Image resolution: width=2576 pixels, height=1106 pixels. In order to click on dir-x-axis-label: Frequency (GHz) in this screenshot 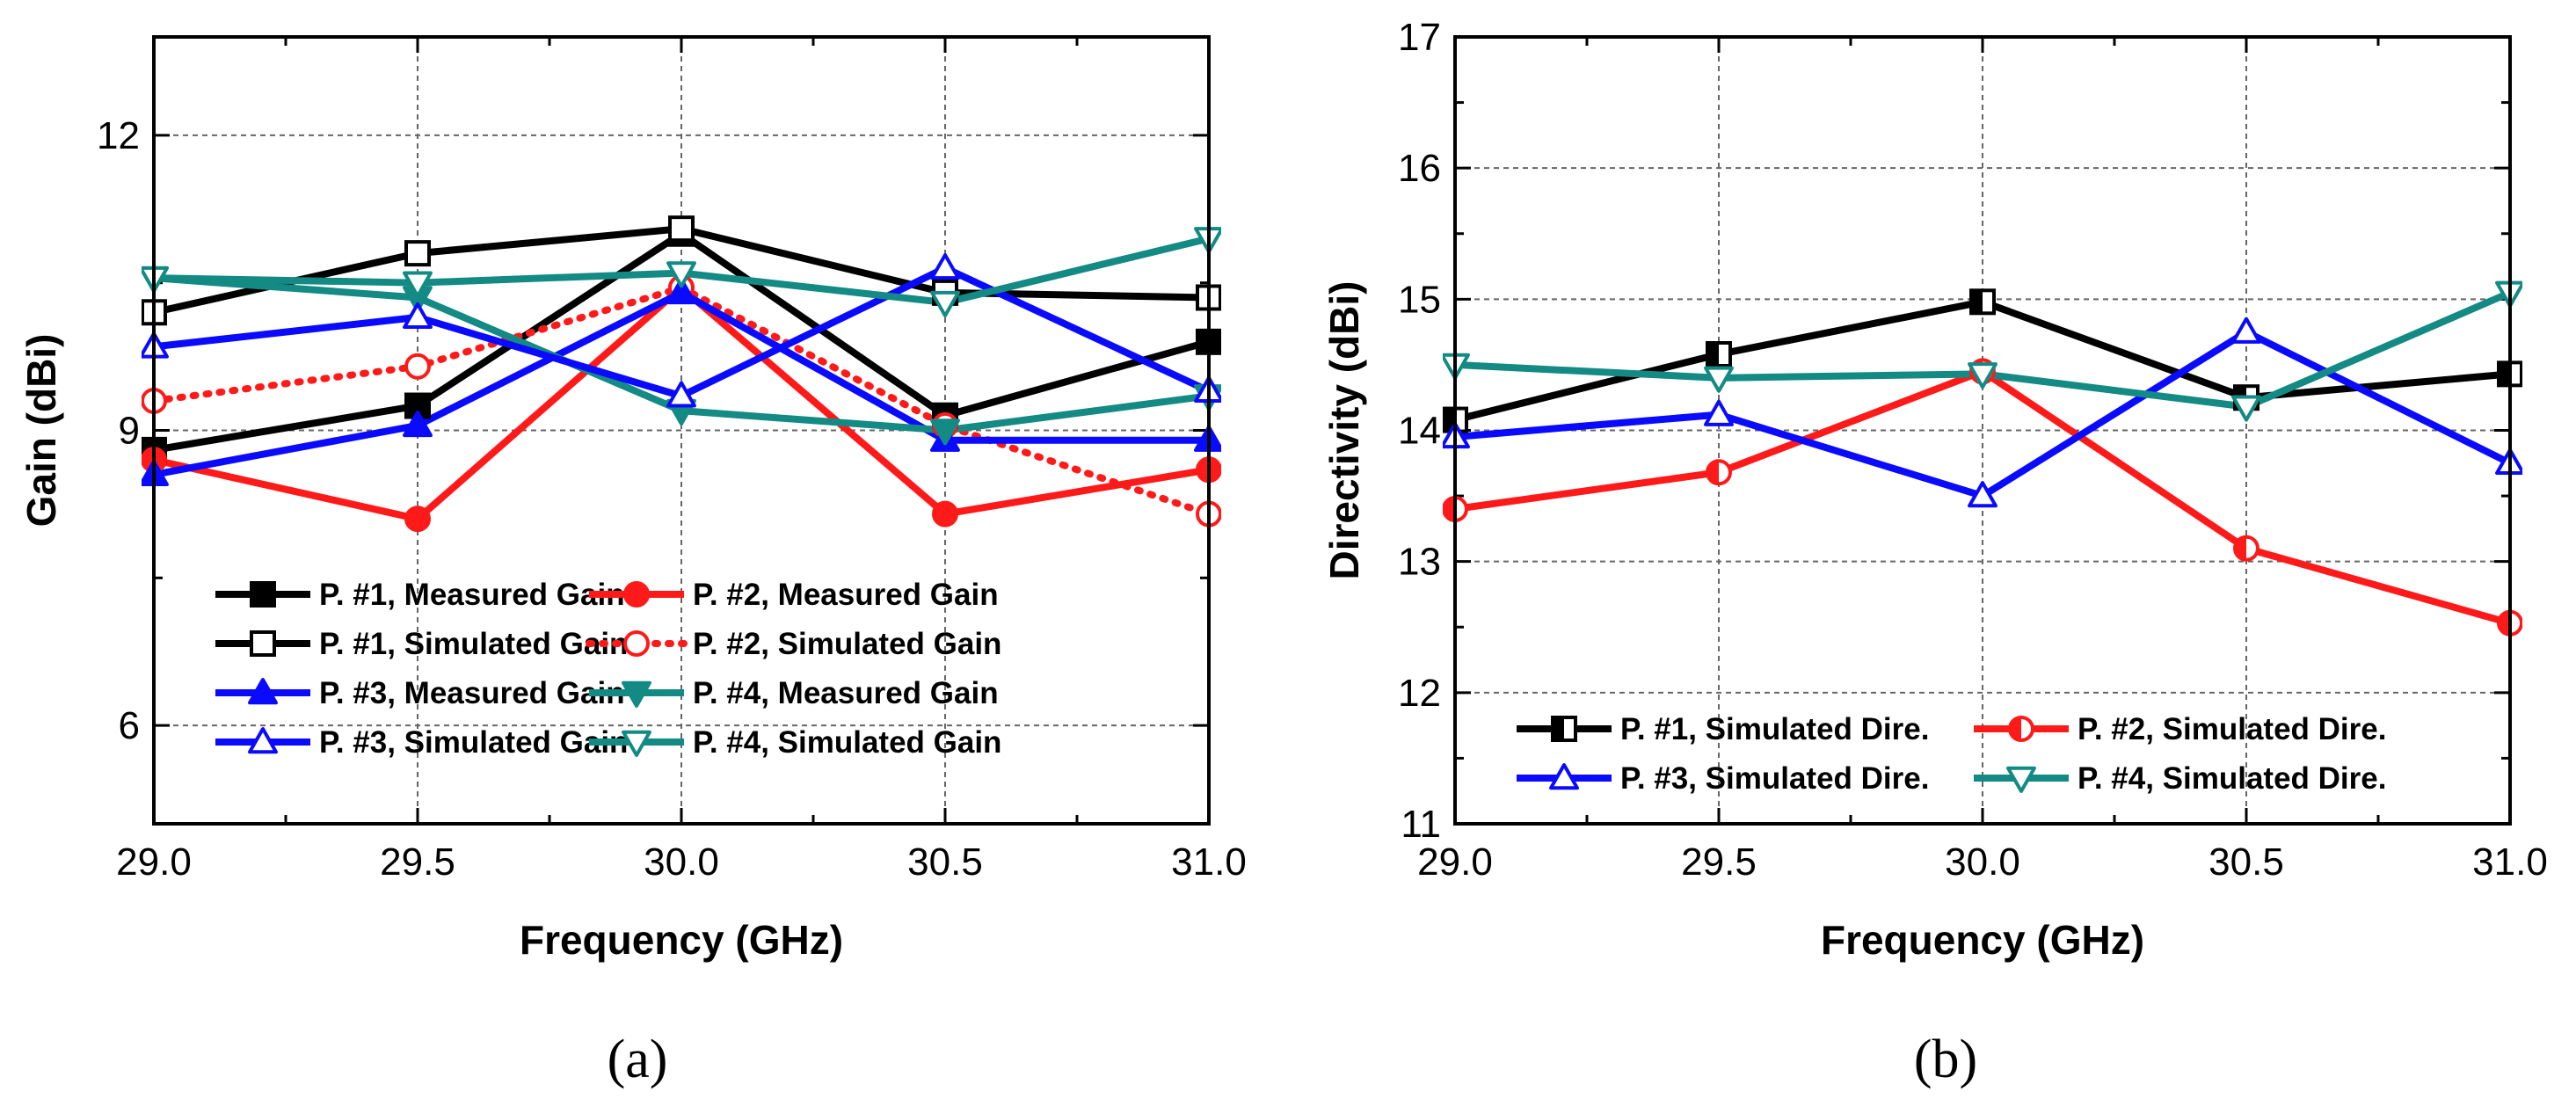, I will do `click(1982, 940)`.